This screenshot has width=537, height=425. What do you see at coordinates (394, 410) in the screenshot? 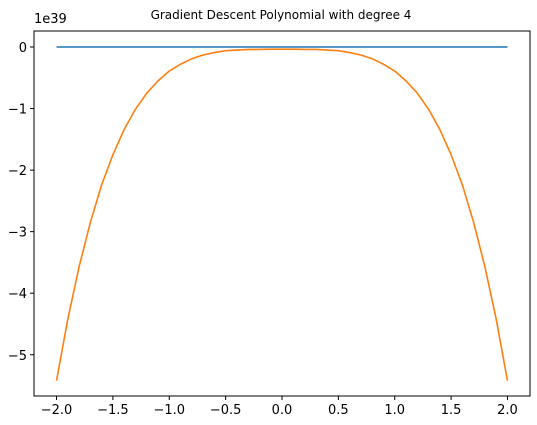
I see `x-tick-label: 1.0` at bounding box center [394, 410].